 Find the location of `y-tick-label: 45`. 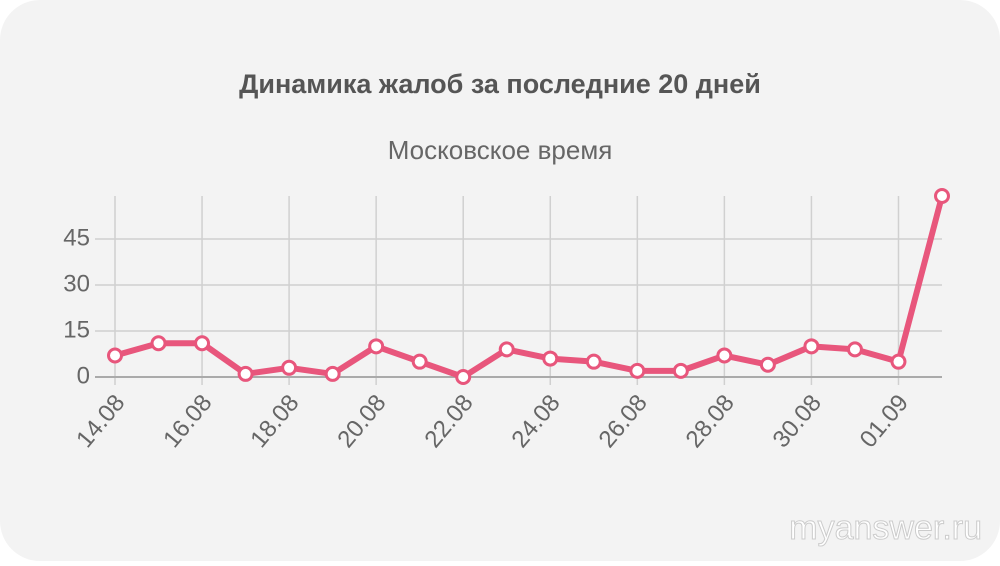

y-tick-label: 45 is located at coordinates (76, 237).